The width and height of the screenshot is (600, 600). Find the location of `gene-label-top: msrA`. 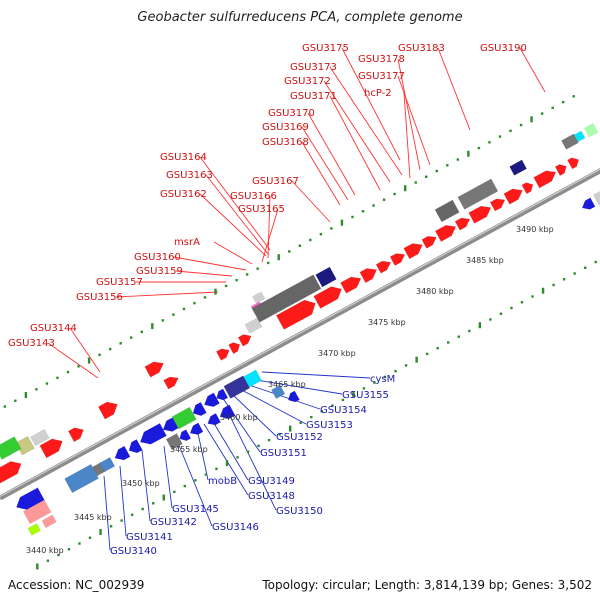

gene-label-top: msrA is located at coordinates (187, 242).